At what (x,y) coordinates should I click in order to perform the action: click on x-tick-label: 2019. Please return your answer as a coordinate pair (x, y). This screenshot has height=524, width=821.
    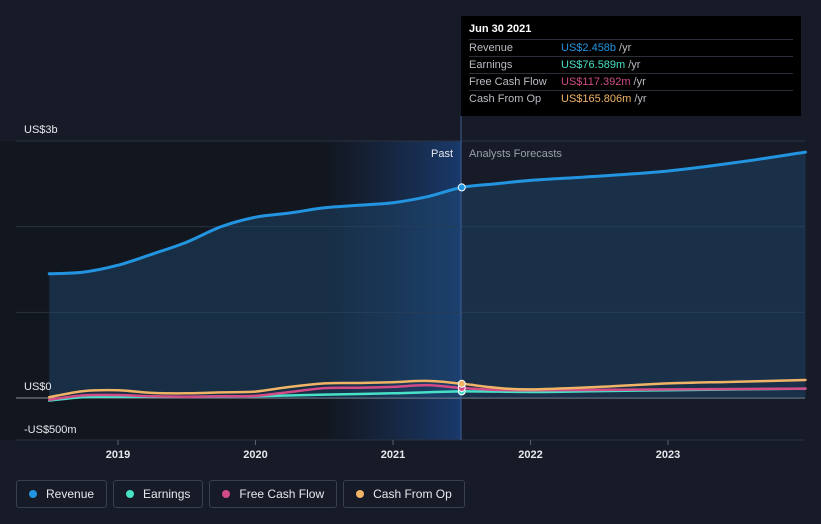
    Looking at the image, I should click on (118, 455).